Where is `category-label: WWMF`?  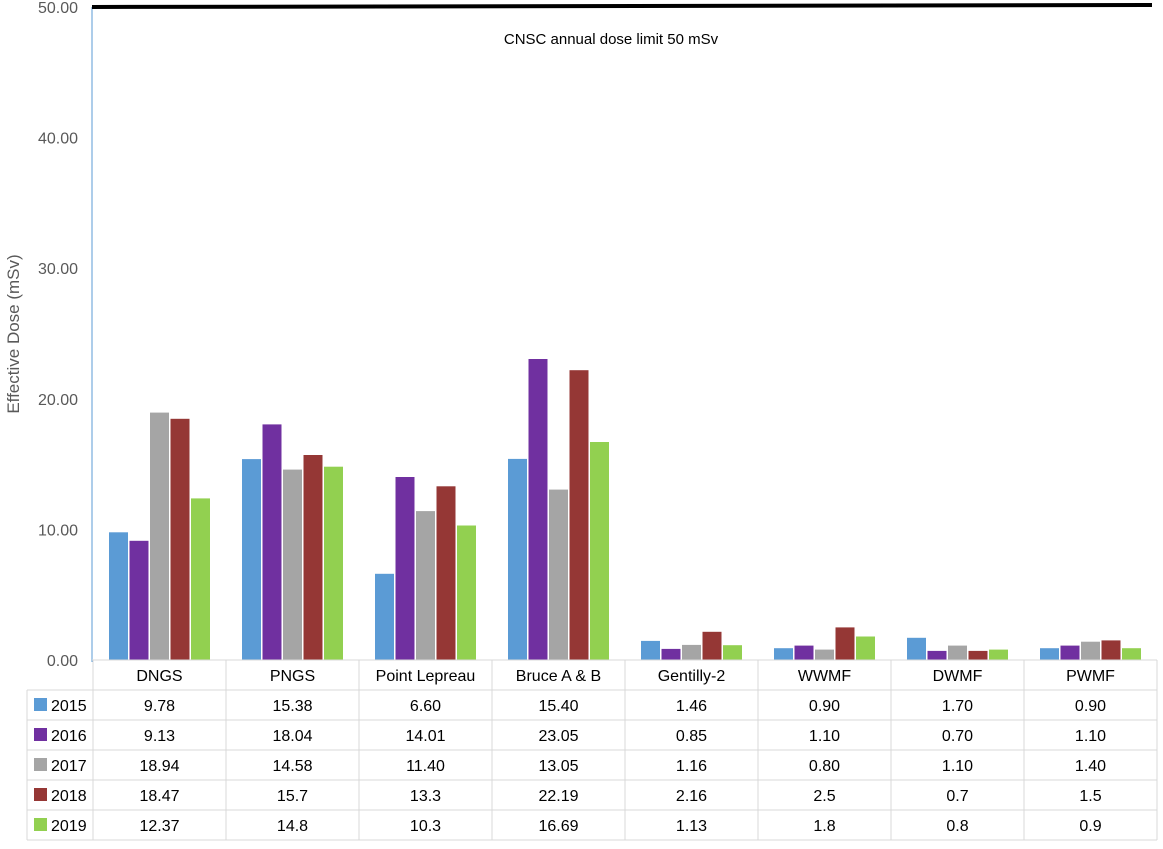 category-label: WWMF is located at coordinates (825, 676).